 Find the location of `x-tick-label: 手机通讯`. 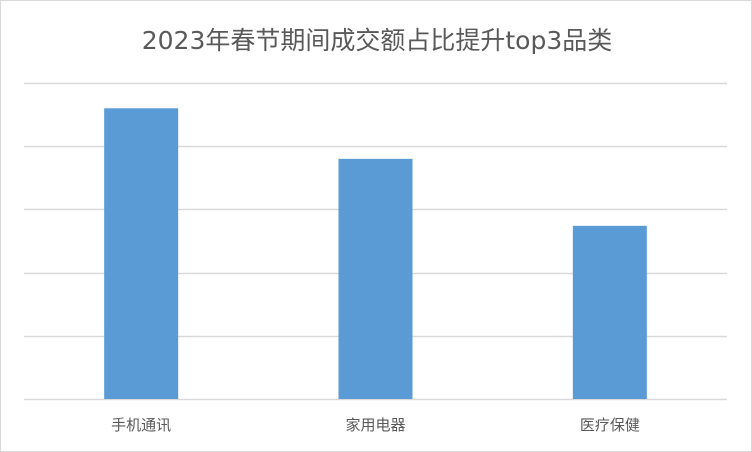

x-tick-label: 手机通讯 is located at coordinates (141, 425).